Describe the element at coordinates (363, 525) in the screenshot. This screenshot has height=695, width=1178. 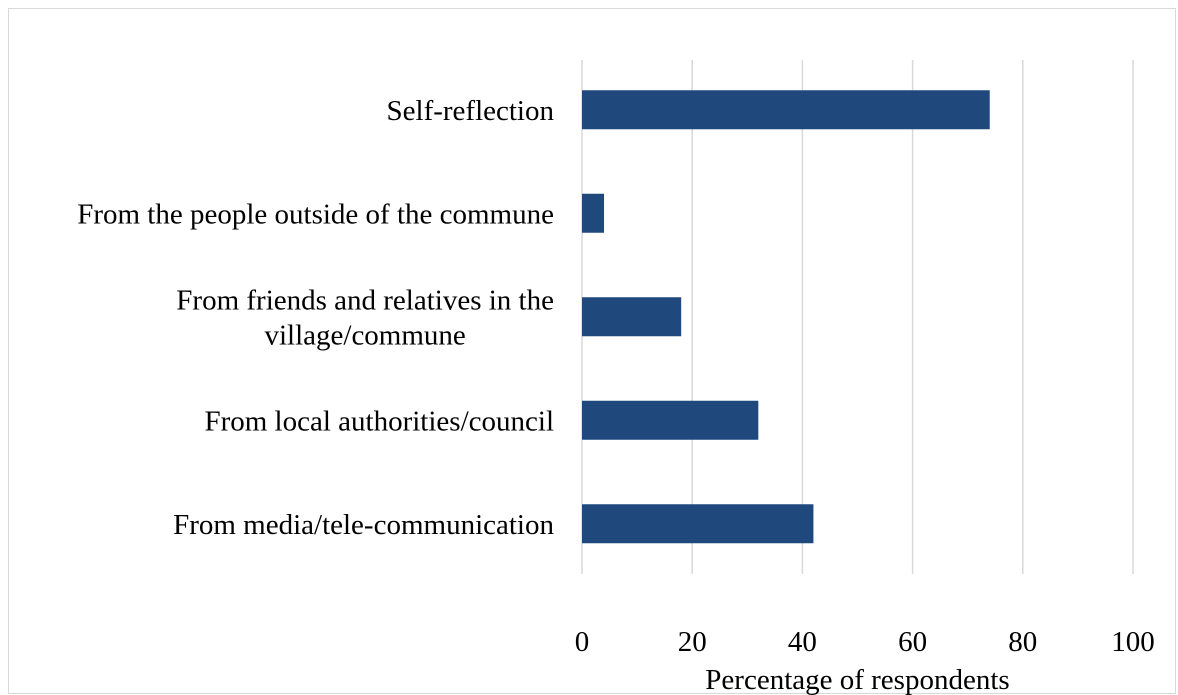
I see `category-label: From media/tele-communication` at that location.